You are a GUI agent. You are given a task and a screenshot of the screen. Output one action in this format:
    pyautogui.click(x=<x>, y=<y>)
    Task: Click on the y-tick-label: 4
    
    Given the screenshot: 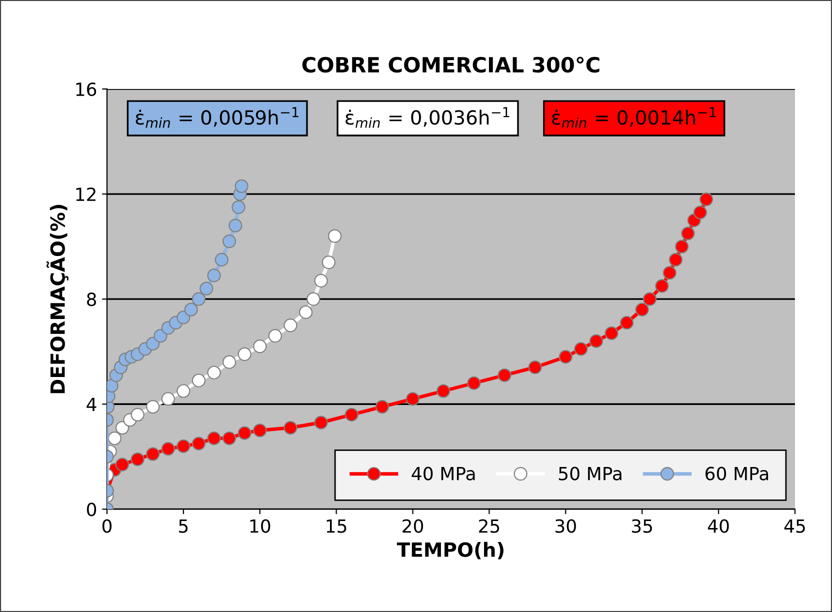 What is the action you would take?
    pyautogui.click(x=91, y=404)
    